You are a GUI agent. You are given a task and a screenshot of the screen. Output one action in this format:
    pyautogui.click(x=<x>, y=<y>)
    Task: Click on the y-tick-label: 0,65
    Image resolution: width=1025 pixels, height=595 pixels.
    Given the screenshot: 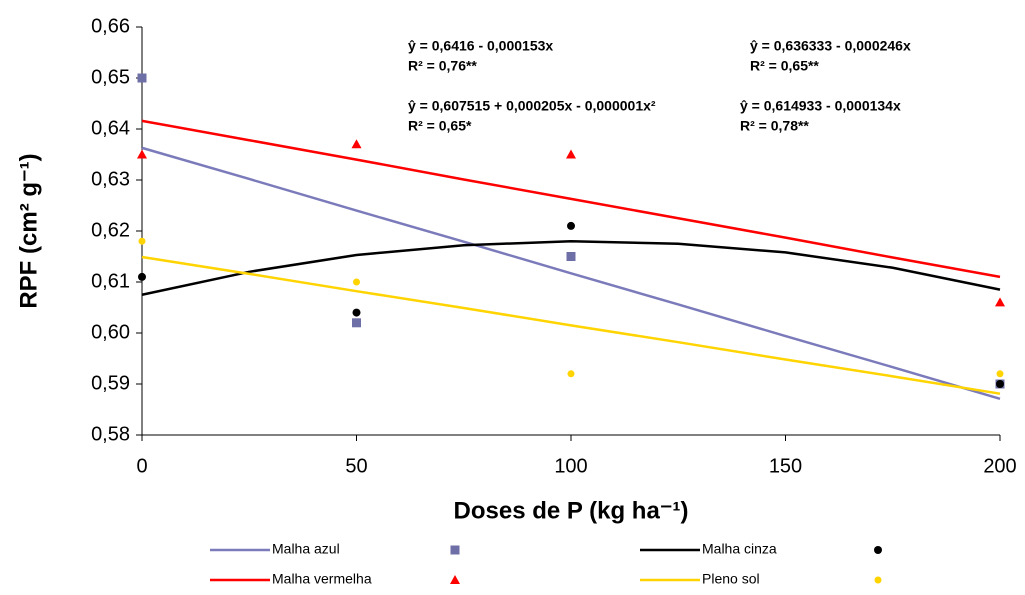 What is the action you would take?
    pyautogui.click(x=110, y=77)
    